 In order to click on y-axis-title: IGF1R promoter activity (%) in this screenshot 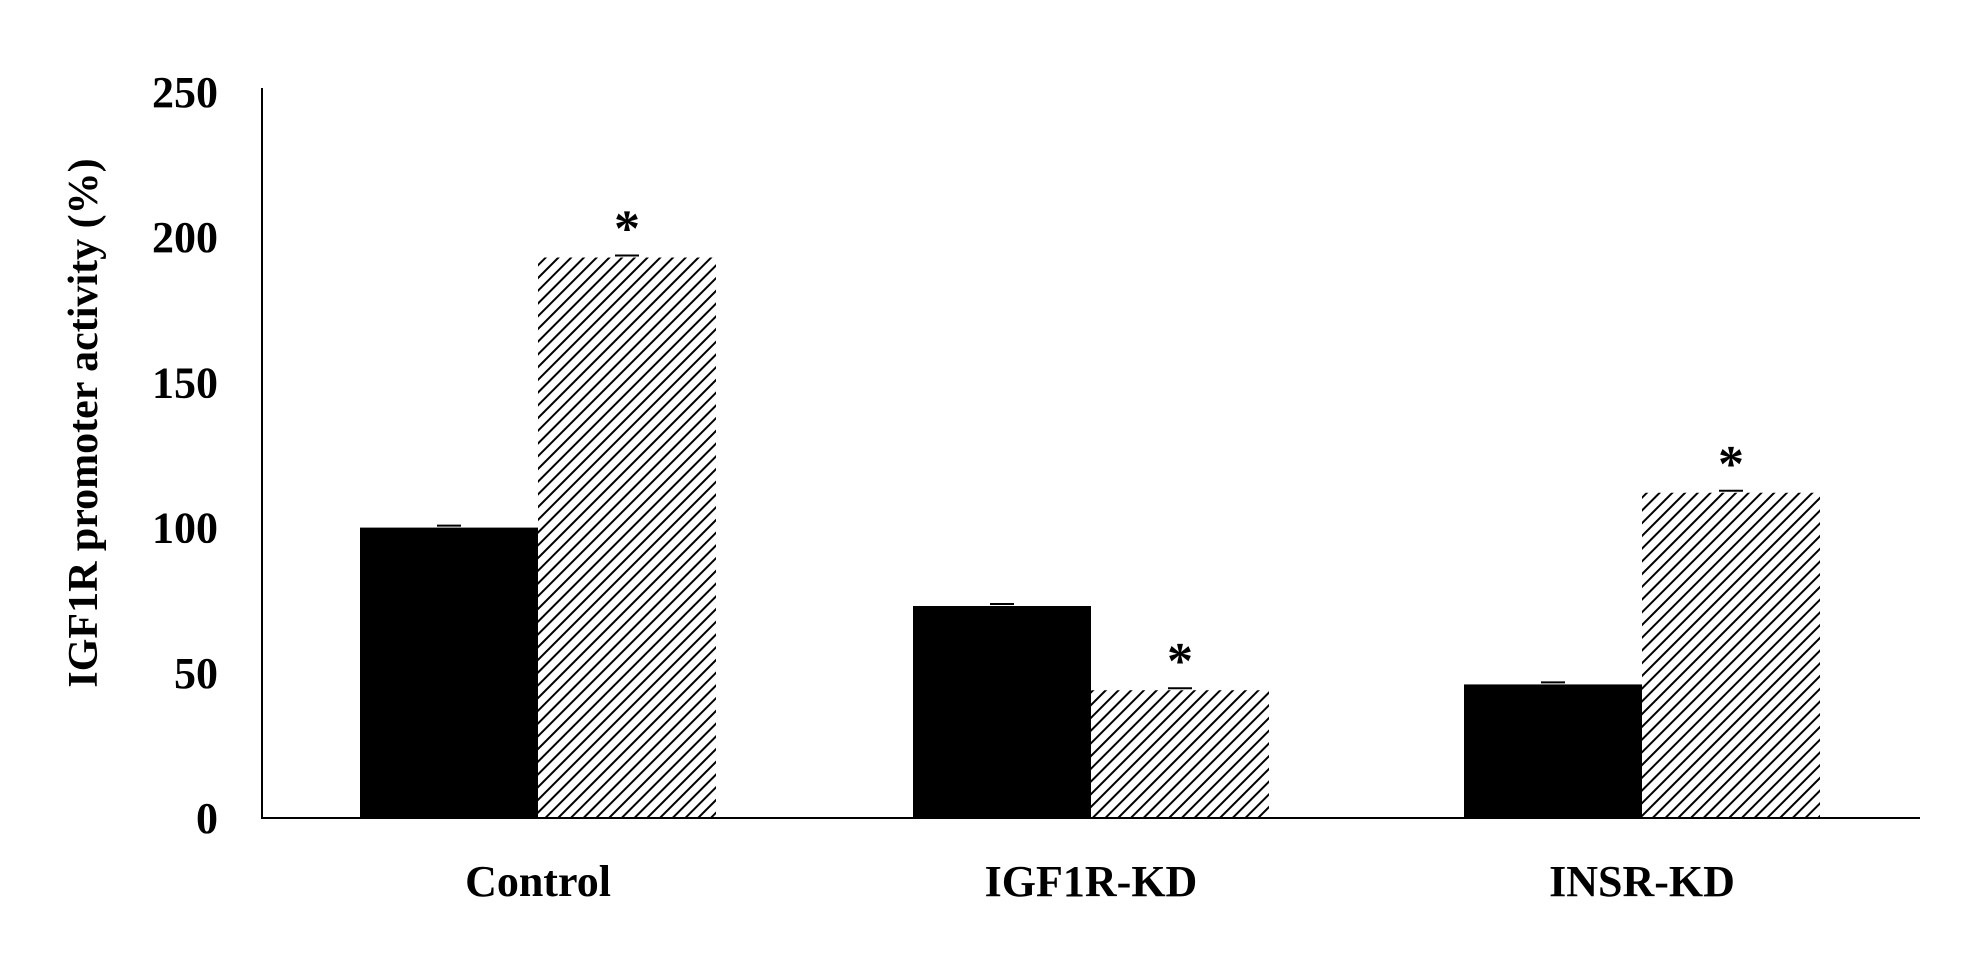, I will do `click(84, 422)`.